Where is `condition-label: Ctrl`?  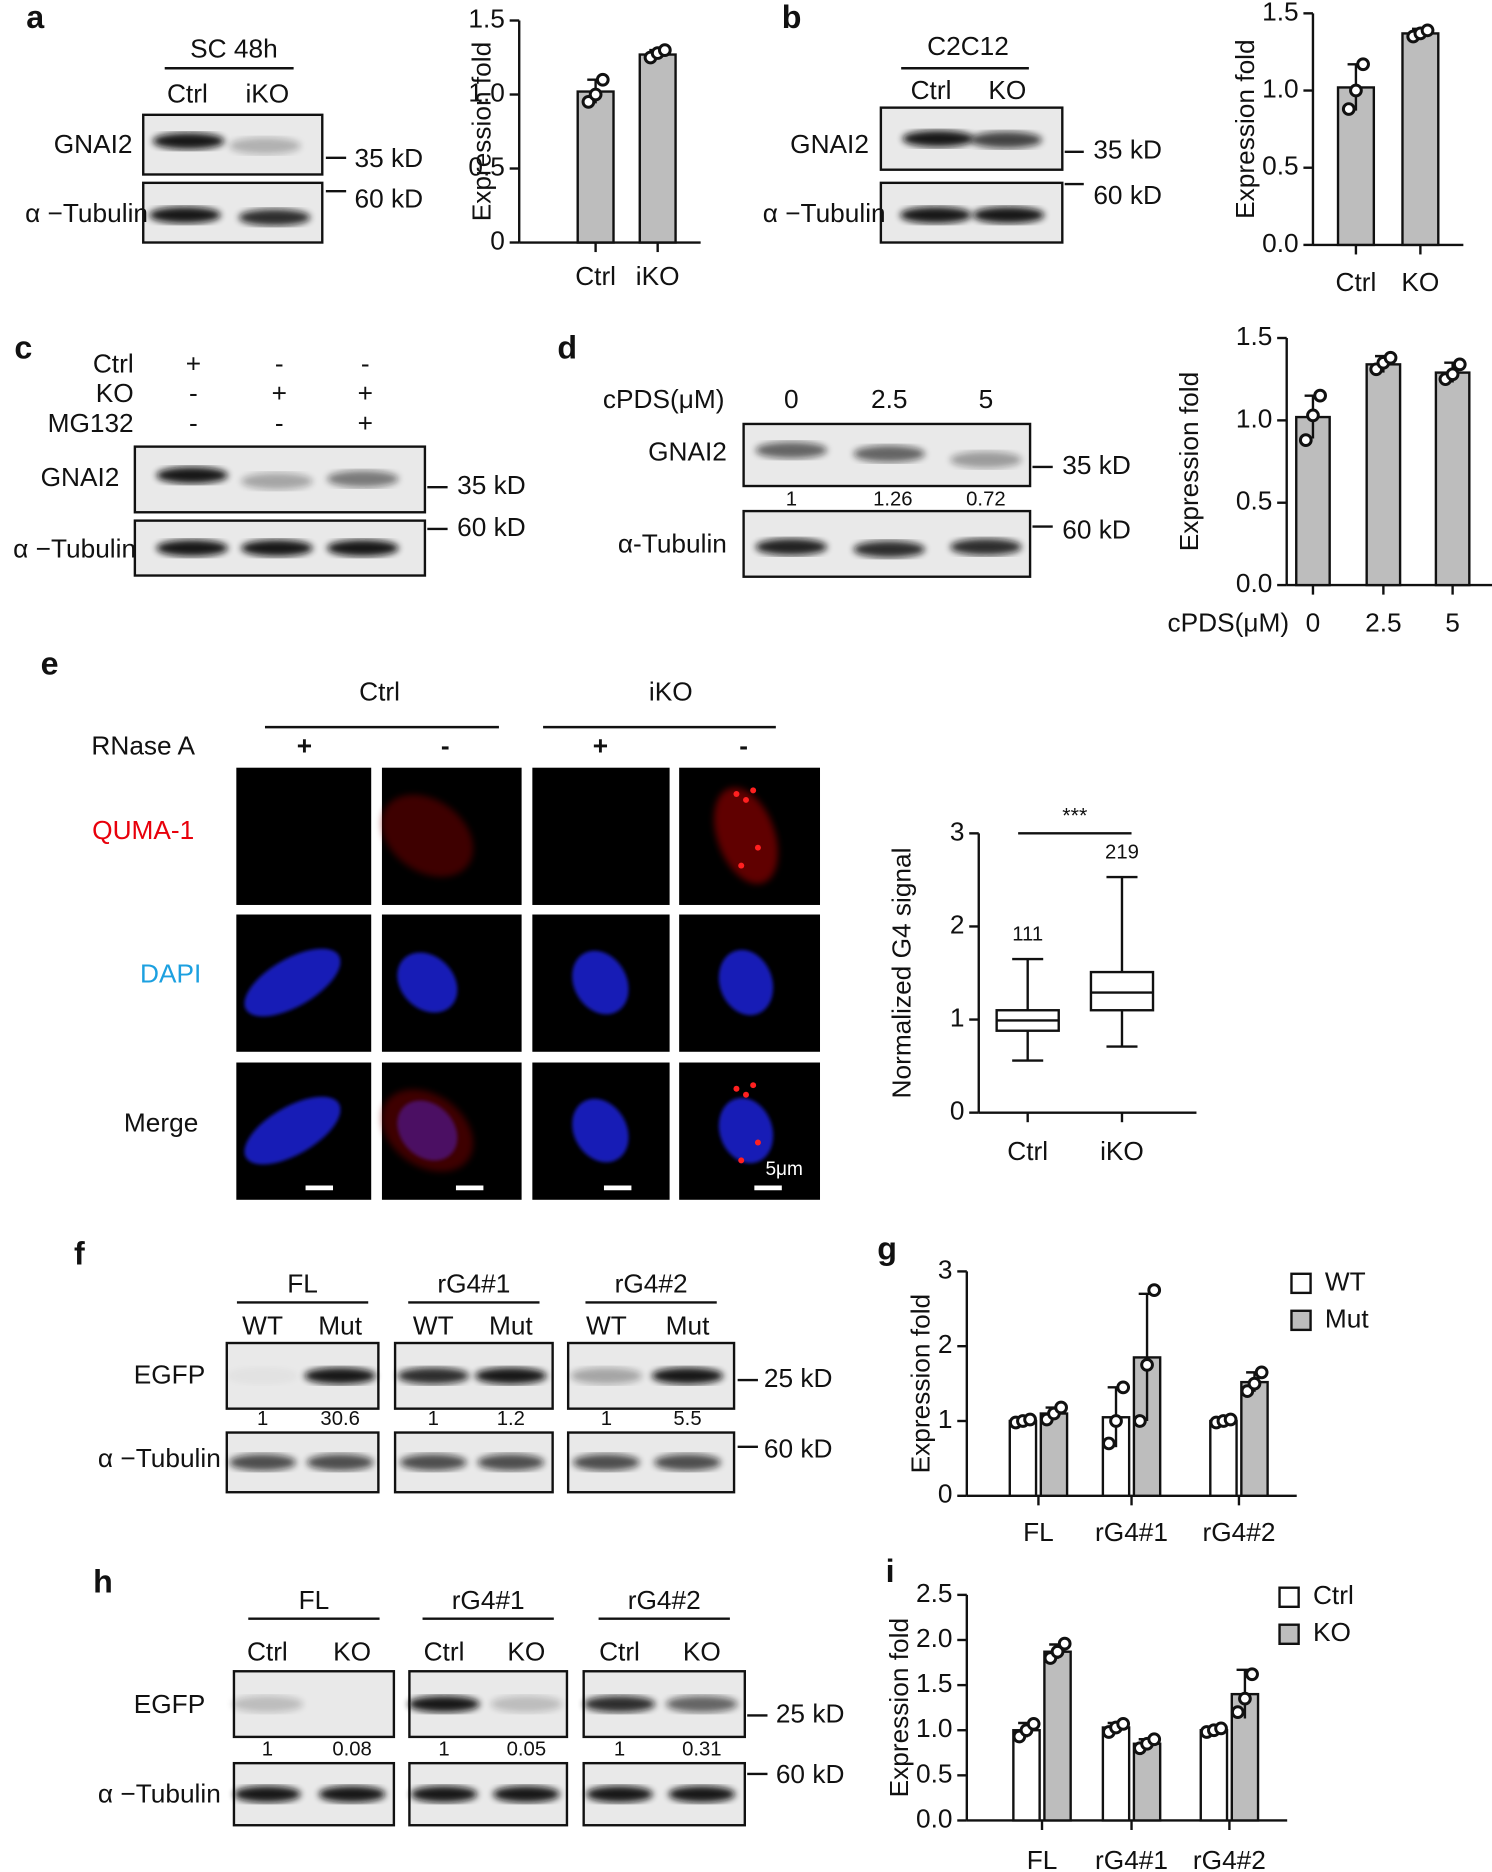 condition-label: Ctrl is located at coordinates (113, 363).